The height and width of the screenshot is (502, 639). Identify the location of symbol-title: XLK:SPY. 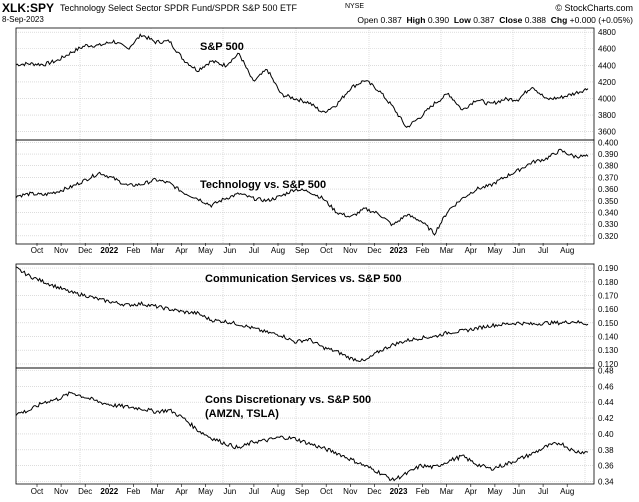
(28, 8).